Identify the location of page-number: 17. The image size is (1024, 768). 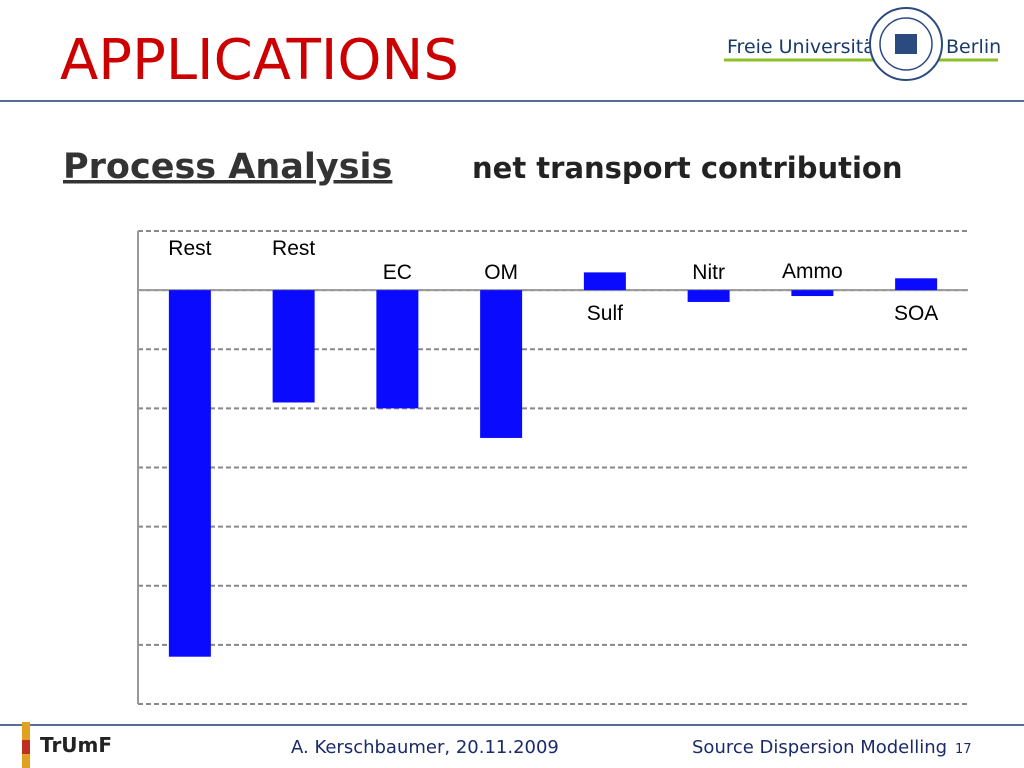
(963, 749).